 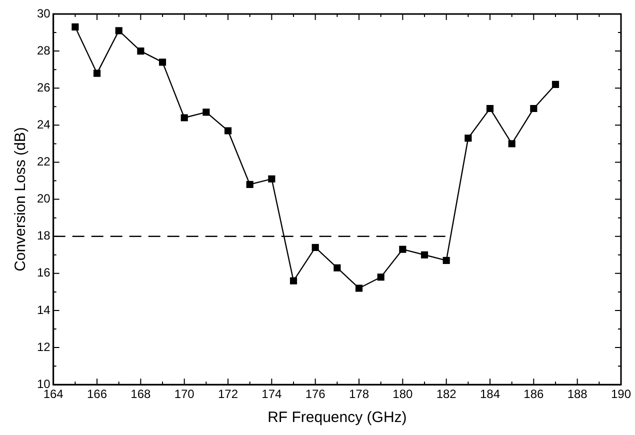 What do you see at coordinates (43, 87) in the screenshot?
I see `y-tick-label: 26` at bounding box center [43, 87].